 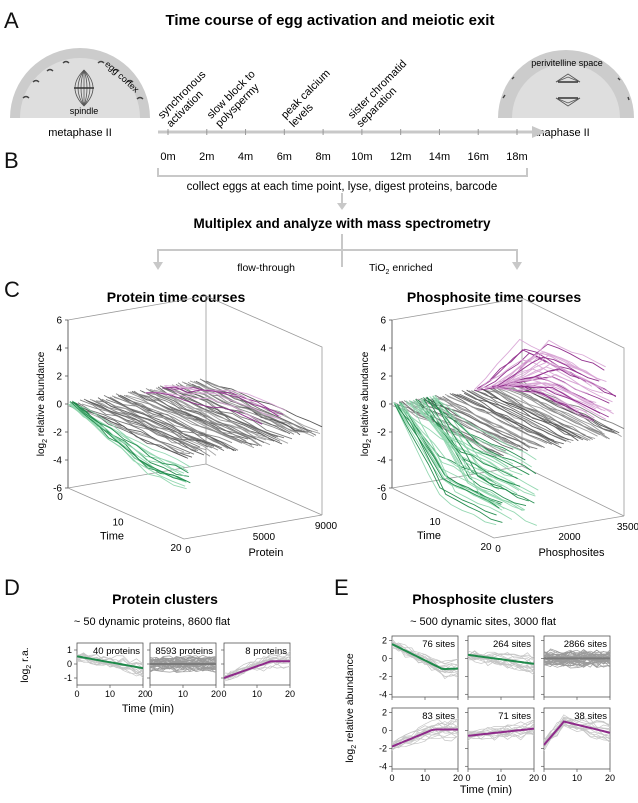 I want to click on event-peak-calcium: peak calciumlevels, so click(x=310, y=98).